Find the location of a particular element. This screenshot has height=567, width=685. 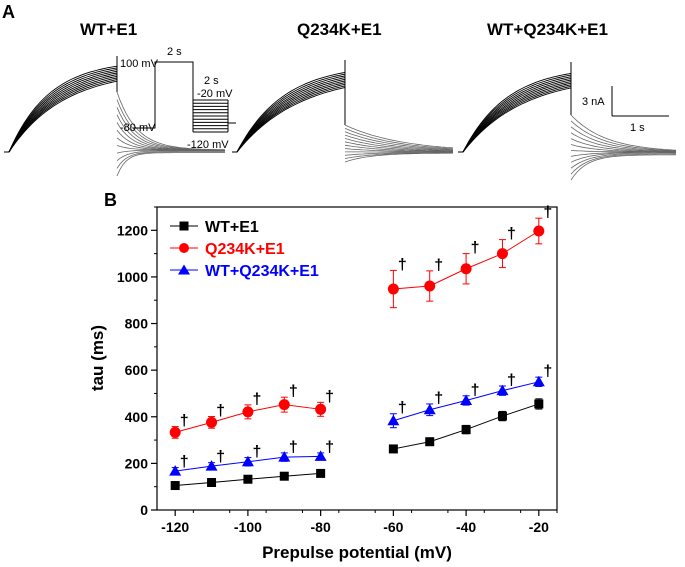

protocol-label-100mv: 100 mV is located at coordinates (139, 64).